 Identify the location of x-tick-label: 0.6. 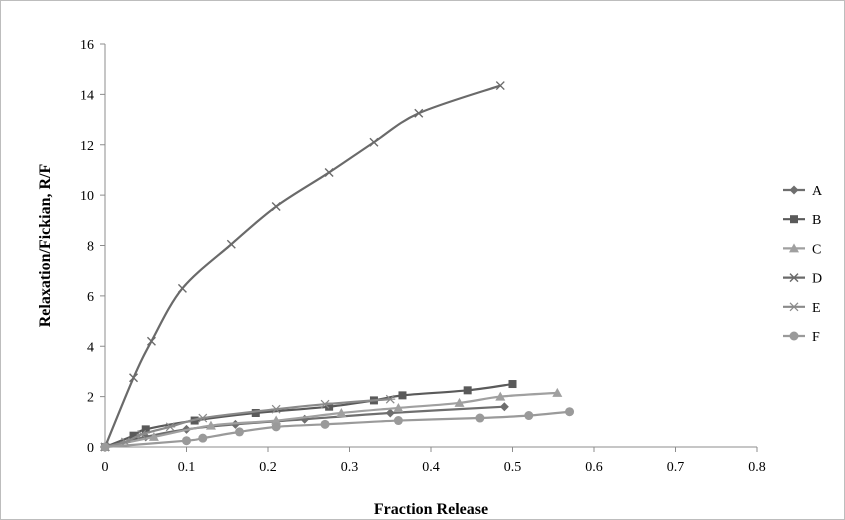
(594, 467).